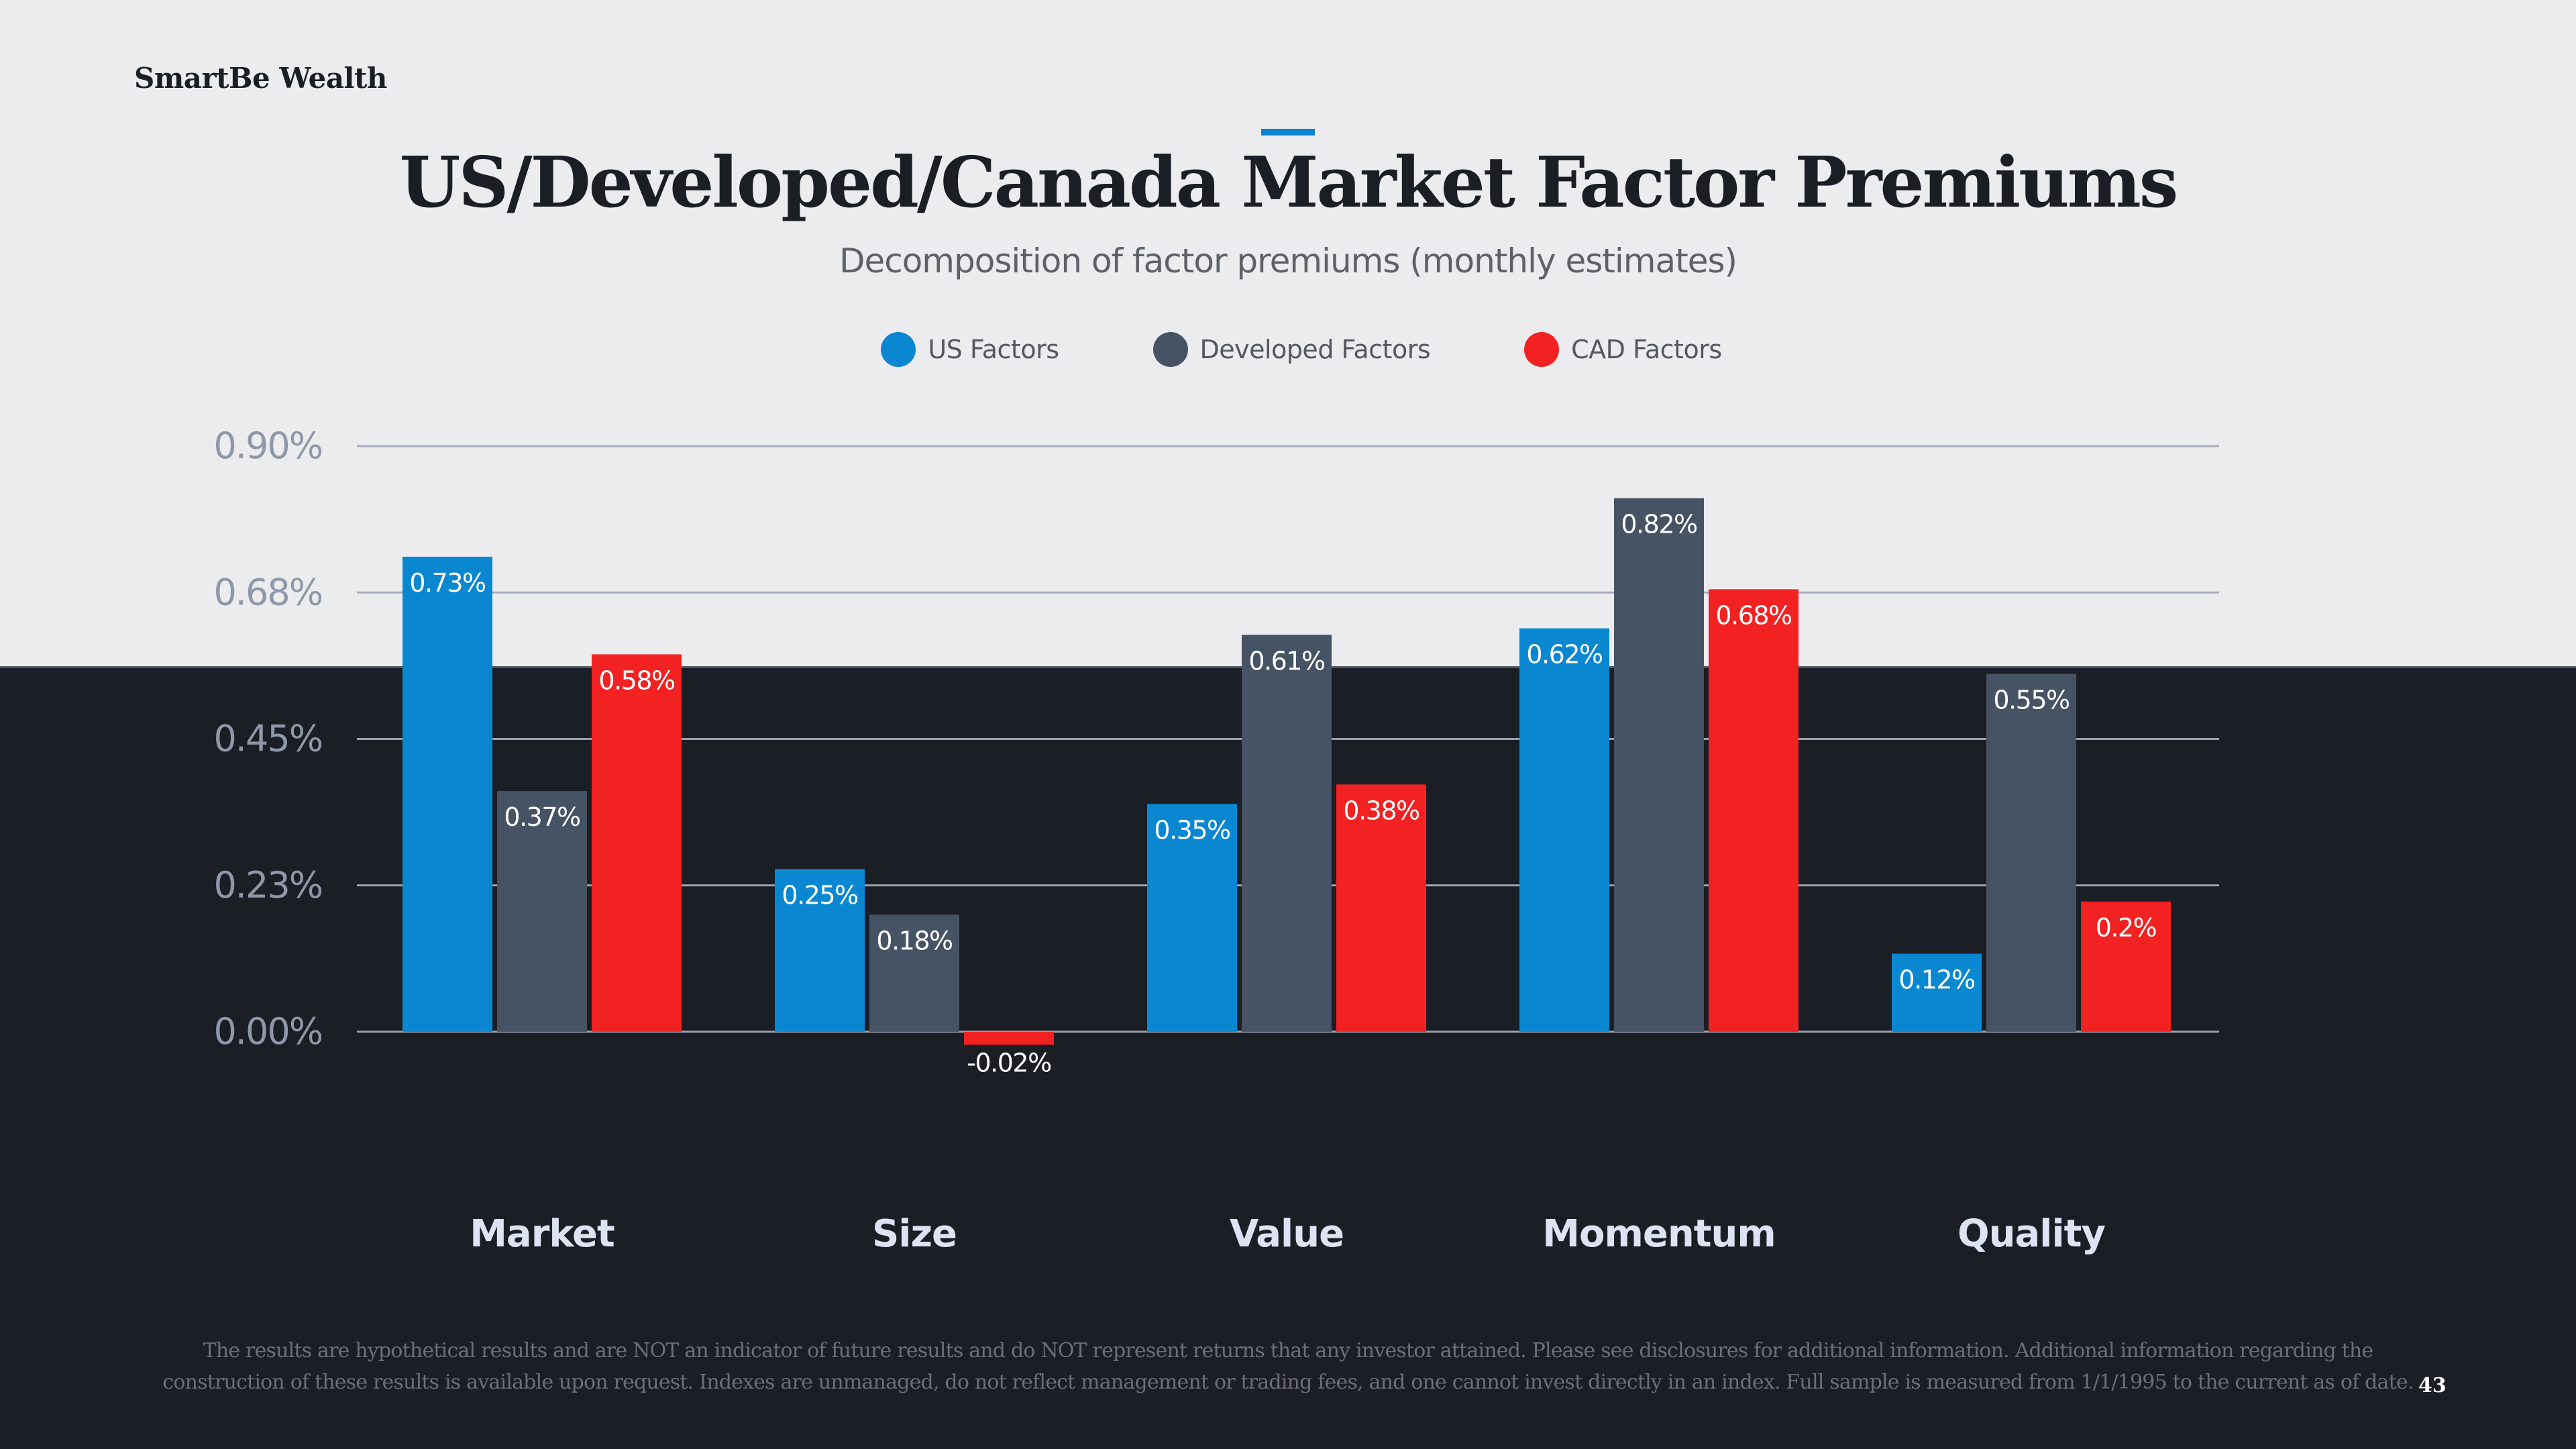  What do you see at coordinates (914, 973) in the screenshot?
I see `bar-developed-size` at bounding box center [914, 973].